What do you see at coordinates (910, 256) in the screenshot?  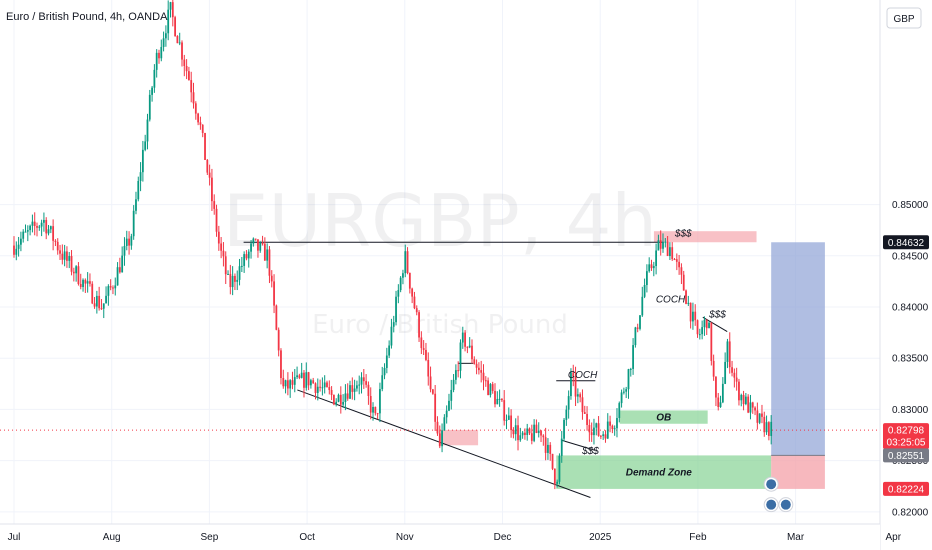 I see `price-tick-label: 0.84500` at bounding box center [910, 256].